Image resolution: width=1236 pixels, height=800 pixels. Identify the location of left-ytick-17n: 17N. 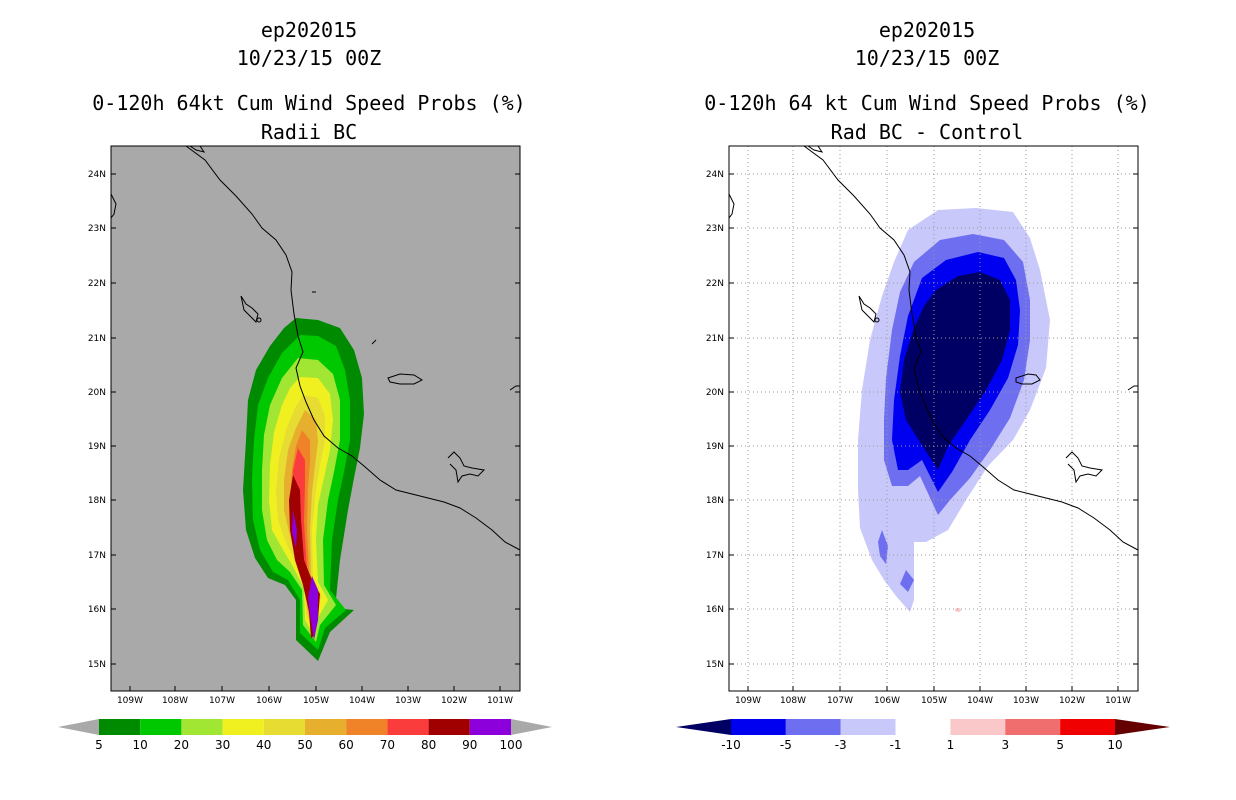
(97, 556).